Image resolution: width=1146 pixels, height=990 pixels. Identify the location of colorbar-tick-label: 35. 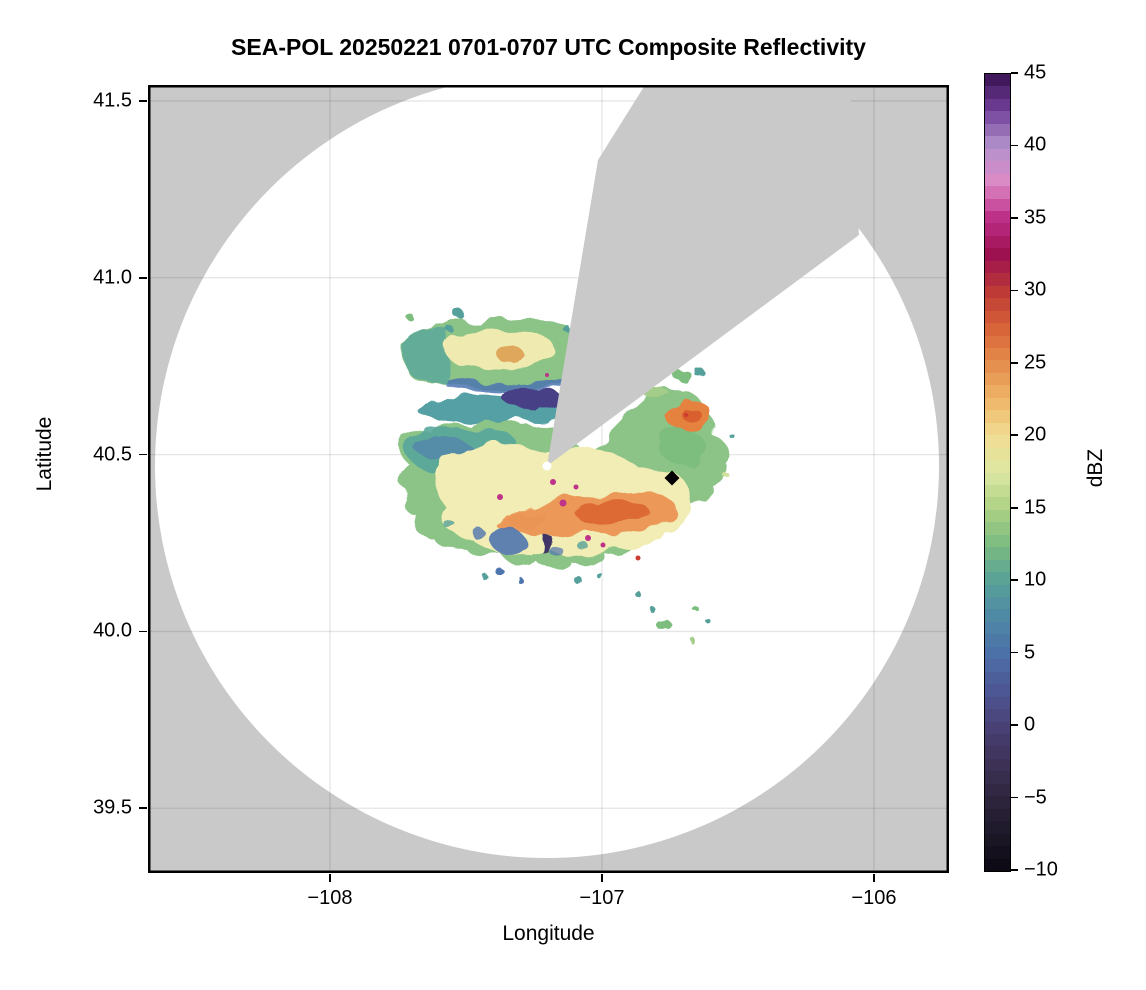
(1035, 217).